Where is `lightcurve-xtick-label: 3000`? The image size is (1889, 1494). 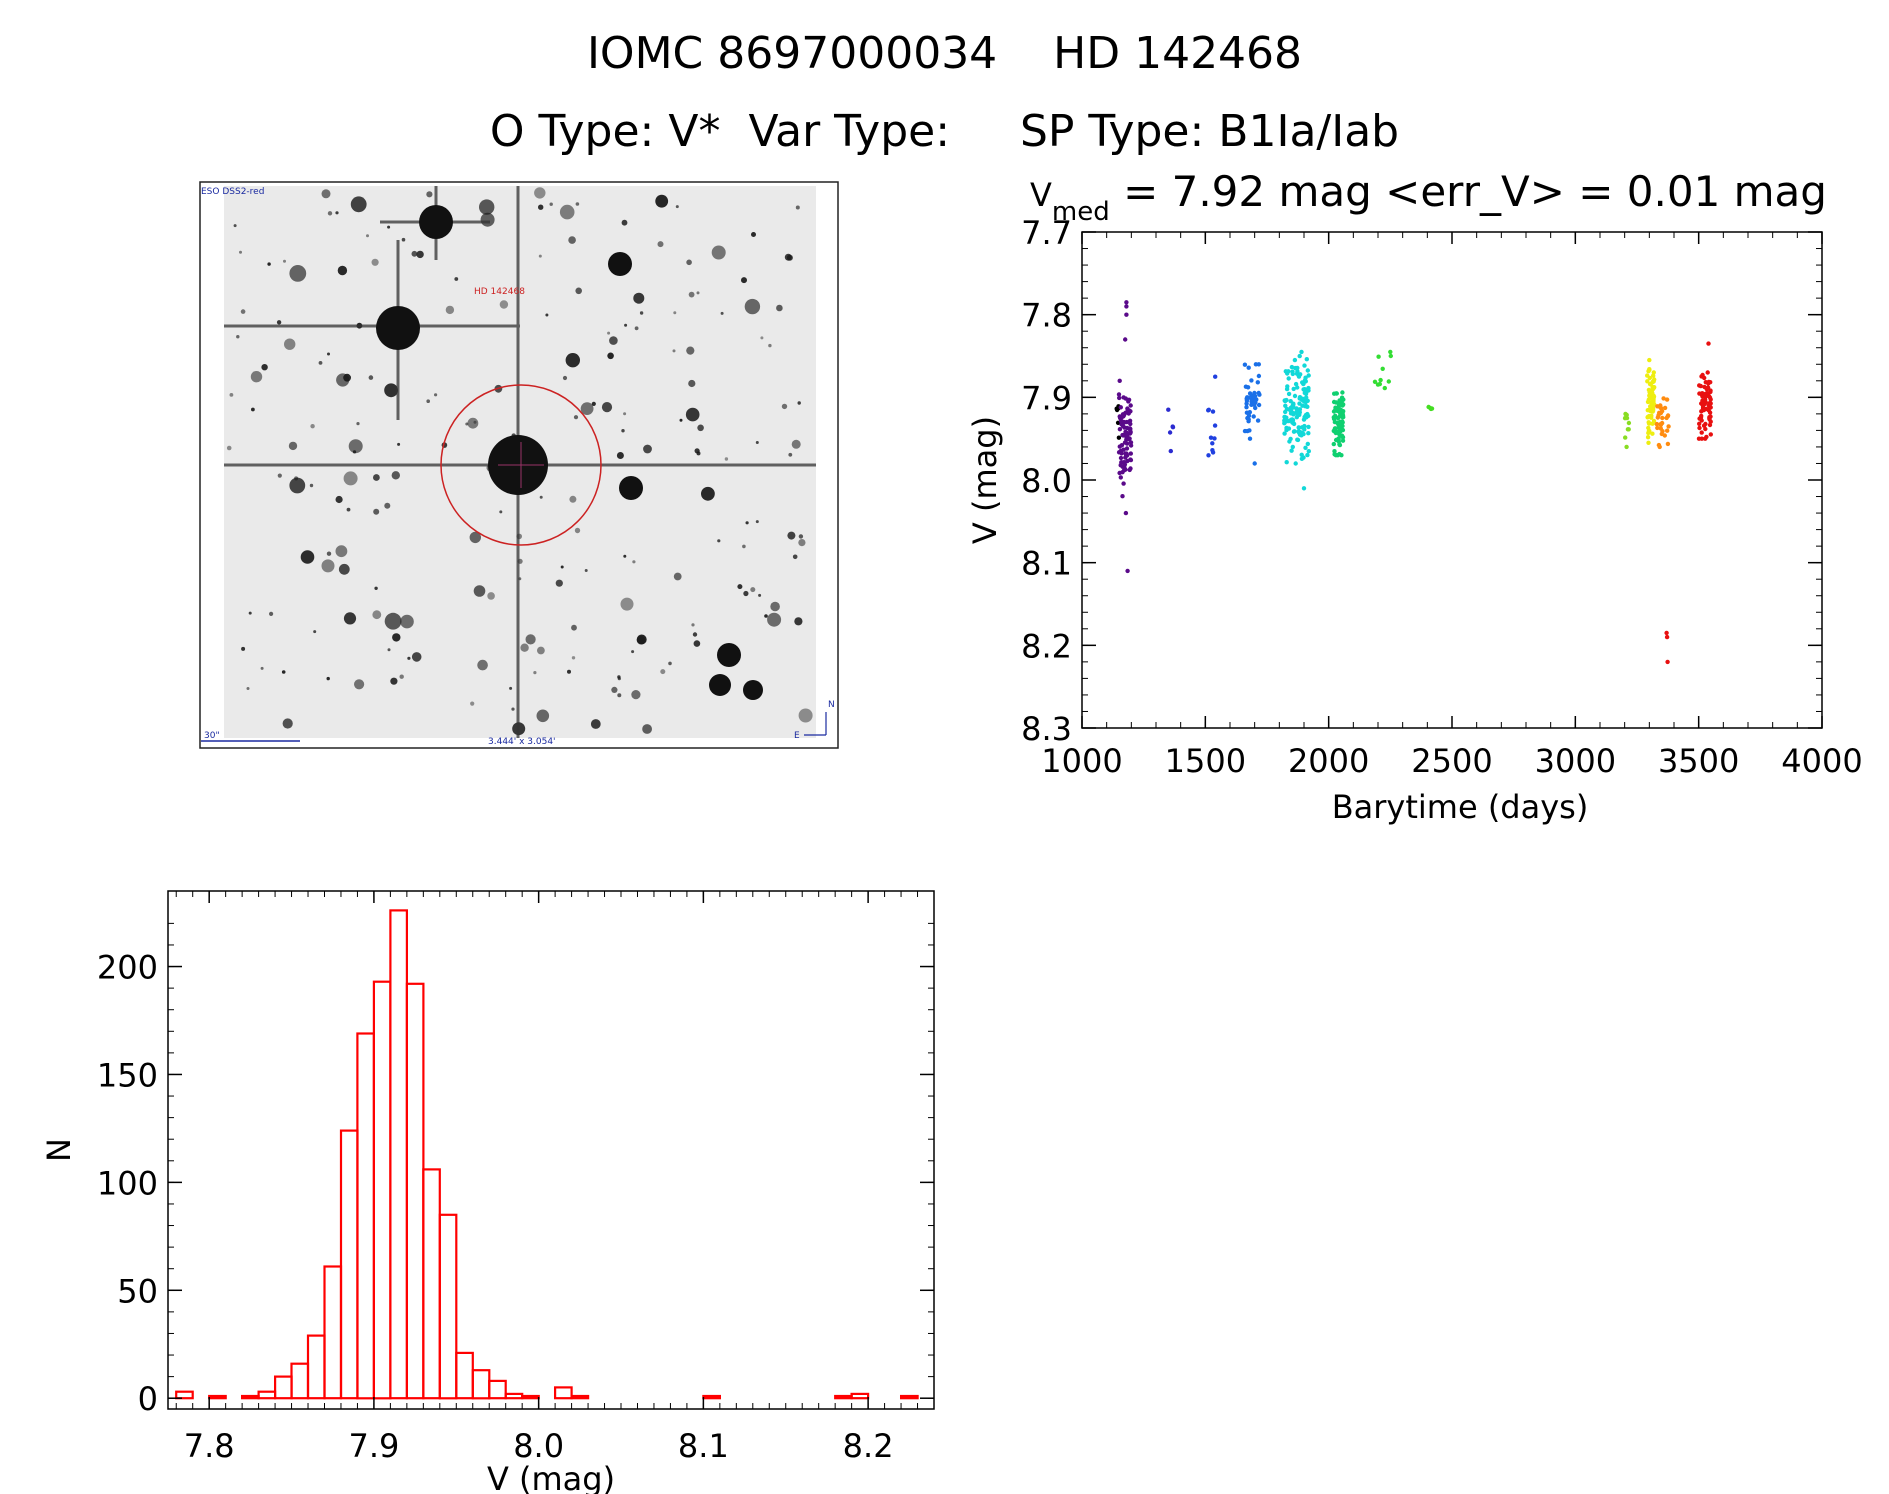 lightcurve-xtick-label: 3000 is located at coordinates (1575, 761).